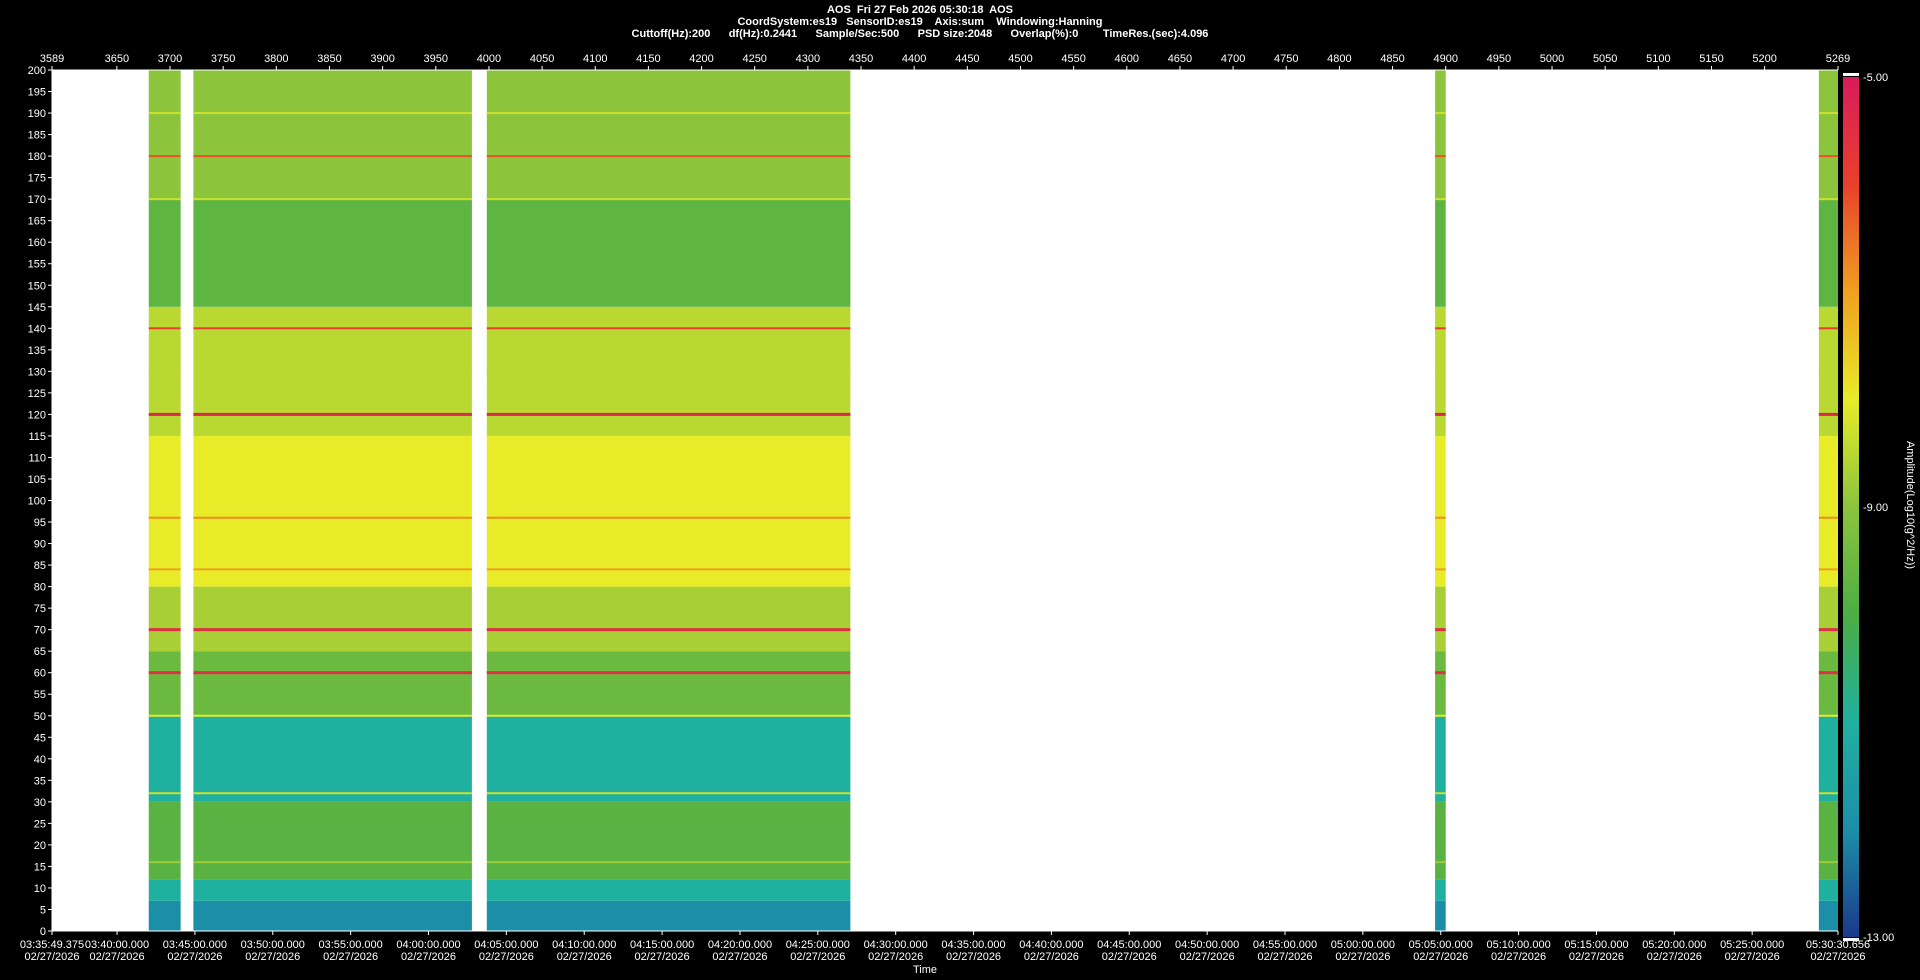  I want to click on colorbar-tick-label: -13.00, so click(1878, 938).